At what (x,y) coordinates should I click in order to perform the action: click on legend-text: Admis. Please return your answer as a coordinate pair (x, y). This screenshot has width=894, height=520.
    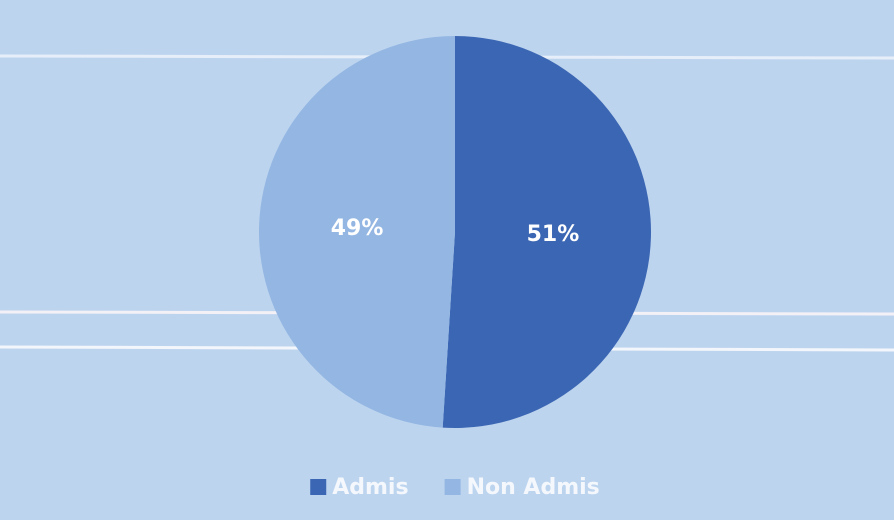
    Looking at the image, I should click on (370, 487).